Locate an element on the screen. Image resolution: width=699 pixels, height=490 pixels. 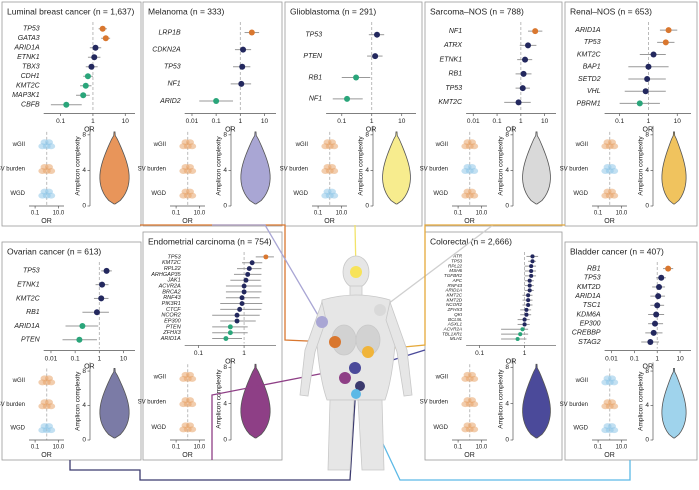
gene-label: ATRX is located at coordinates (452, 45).